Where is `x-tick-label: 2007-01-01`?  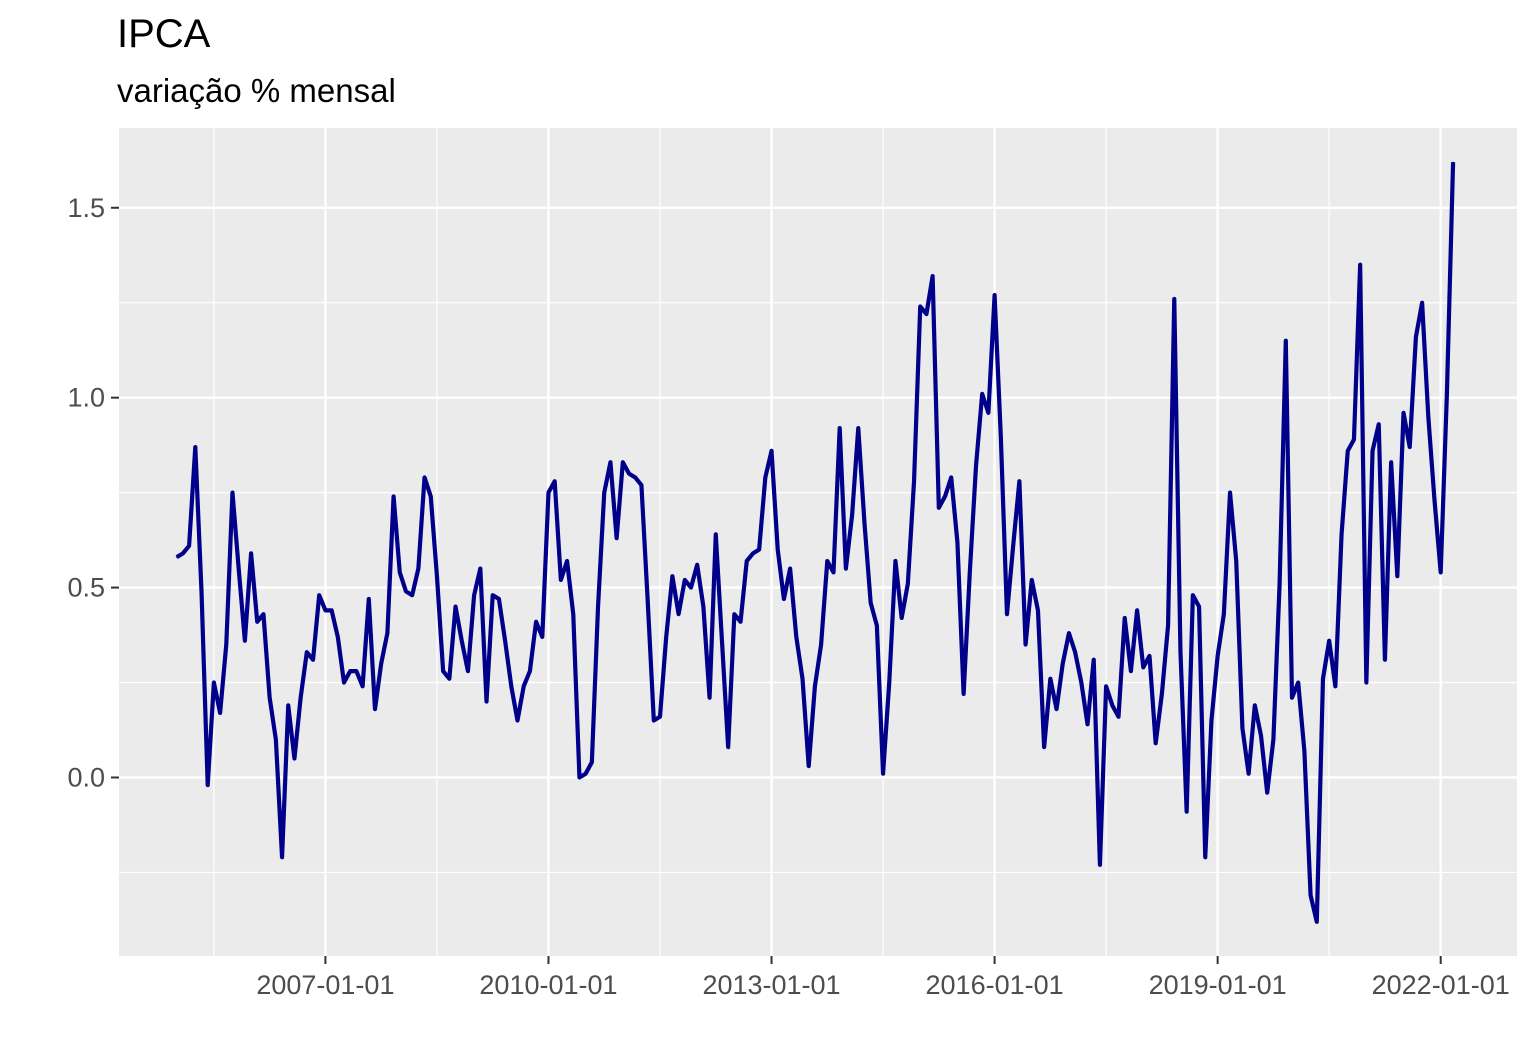
x-tick-label: 2007-01-01 is located at coordinates (325, 985).